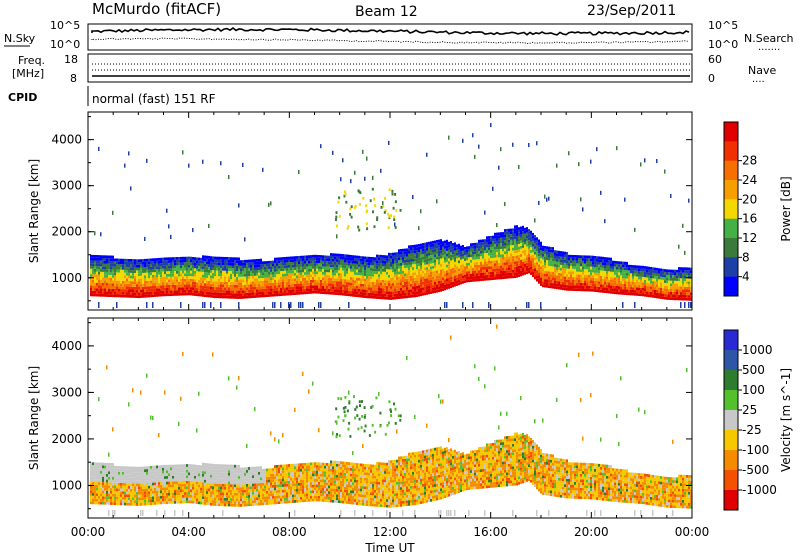 This screenshot has height=554, width=800. I want to click on scatter-echo, so click(221, 163).